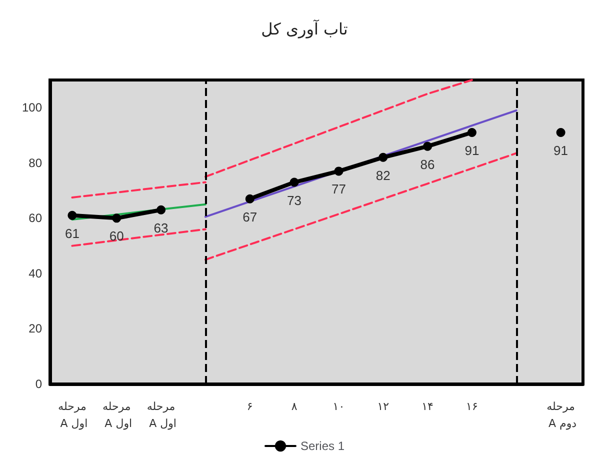  What do you see at coordinates (72, 233) in the screenshot?
I see `data-label: 61` at bounding box center [72, 233].